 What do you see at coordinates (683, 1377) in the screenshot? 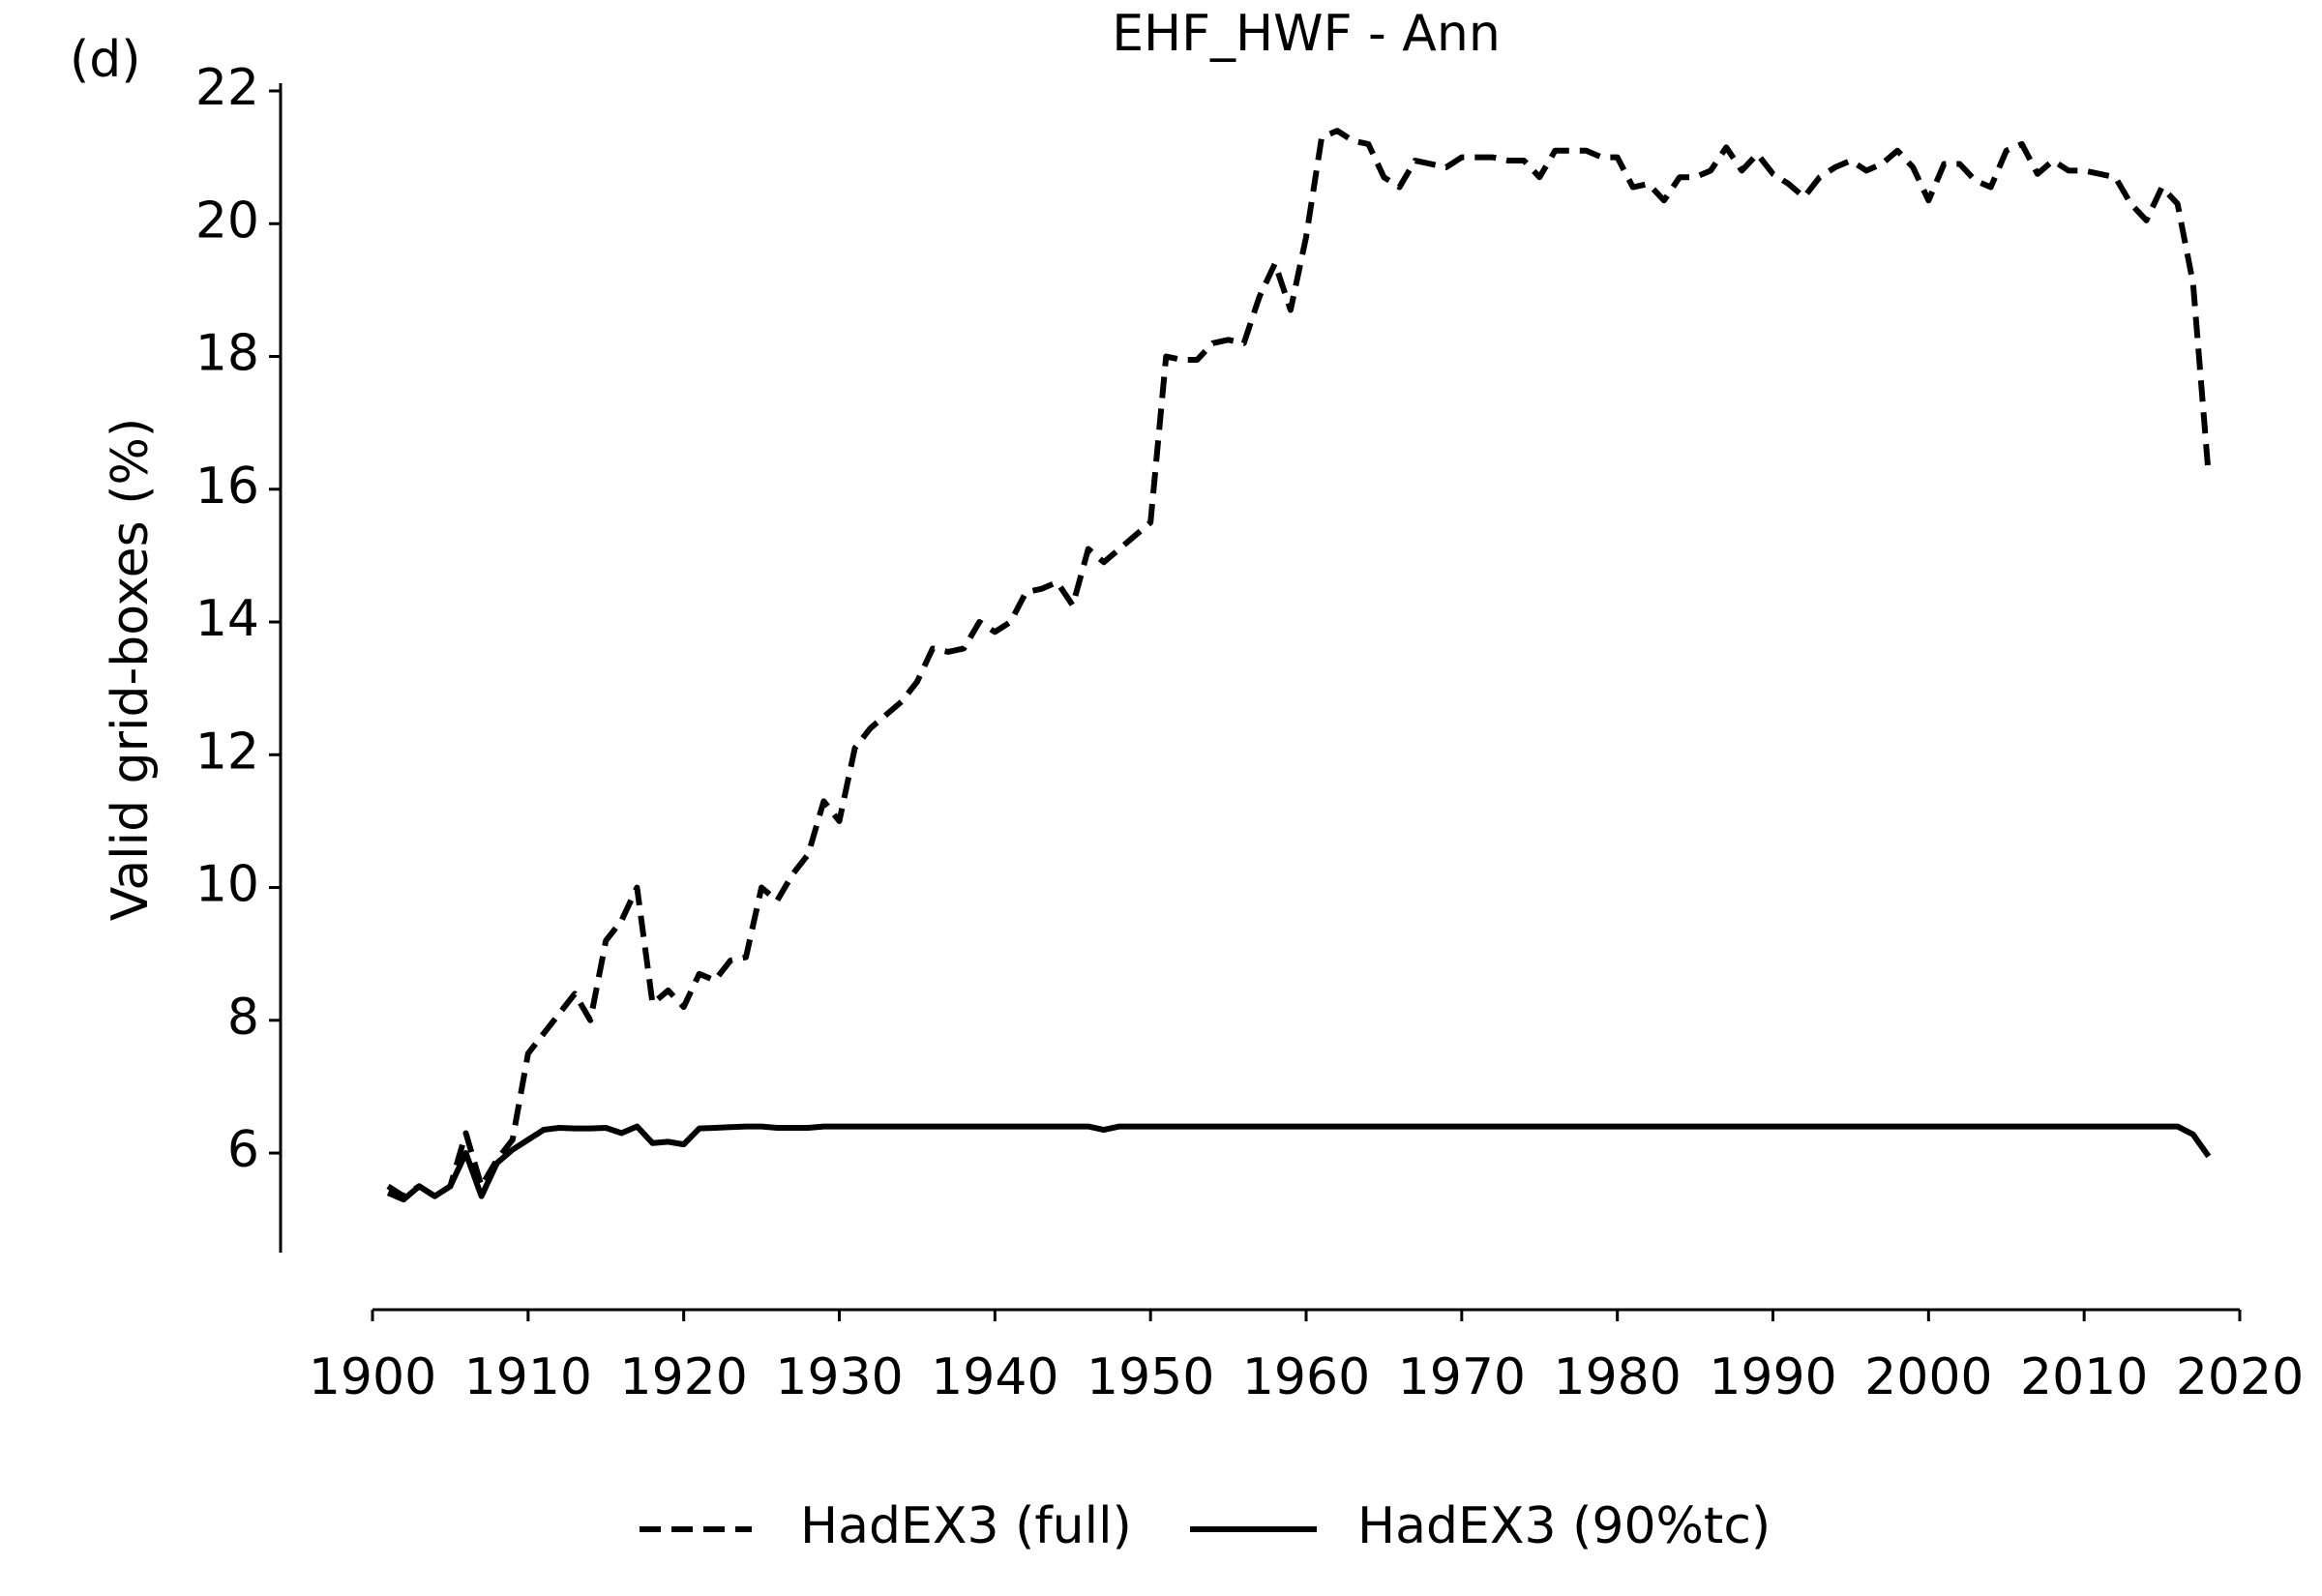
I see `x-tick-label: 1920` at bounding box center [683, 1377].